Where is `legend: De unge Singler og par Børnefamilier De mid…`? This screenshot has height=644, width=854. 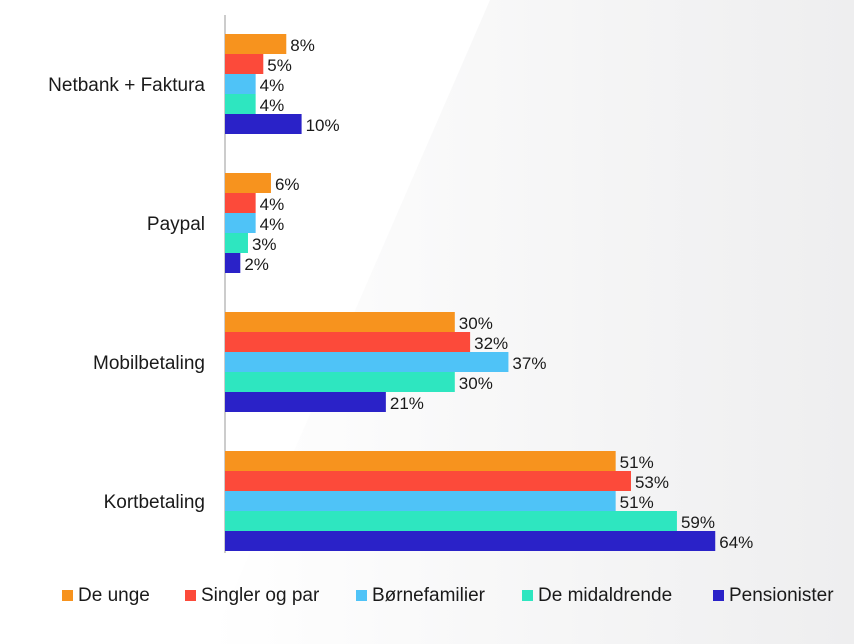
legend: De unge Singler og par Børnefamilier De mid… is located at coordinates (448, 595).